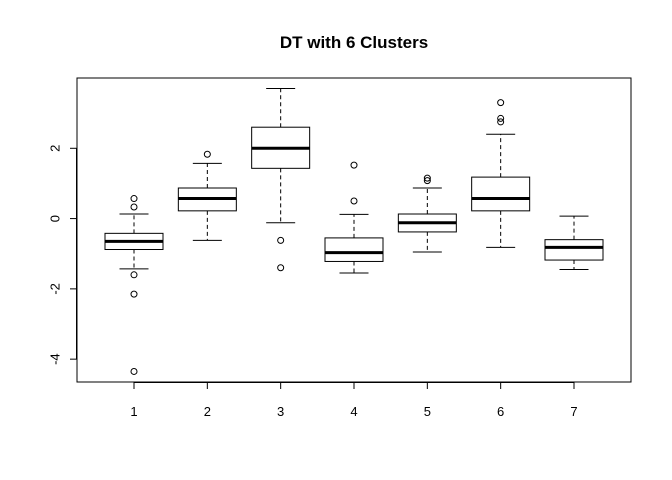  I want to click on y-tick-label: 2, so click(54, 148).